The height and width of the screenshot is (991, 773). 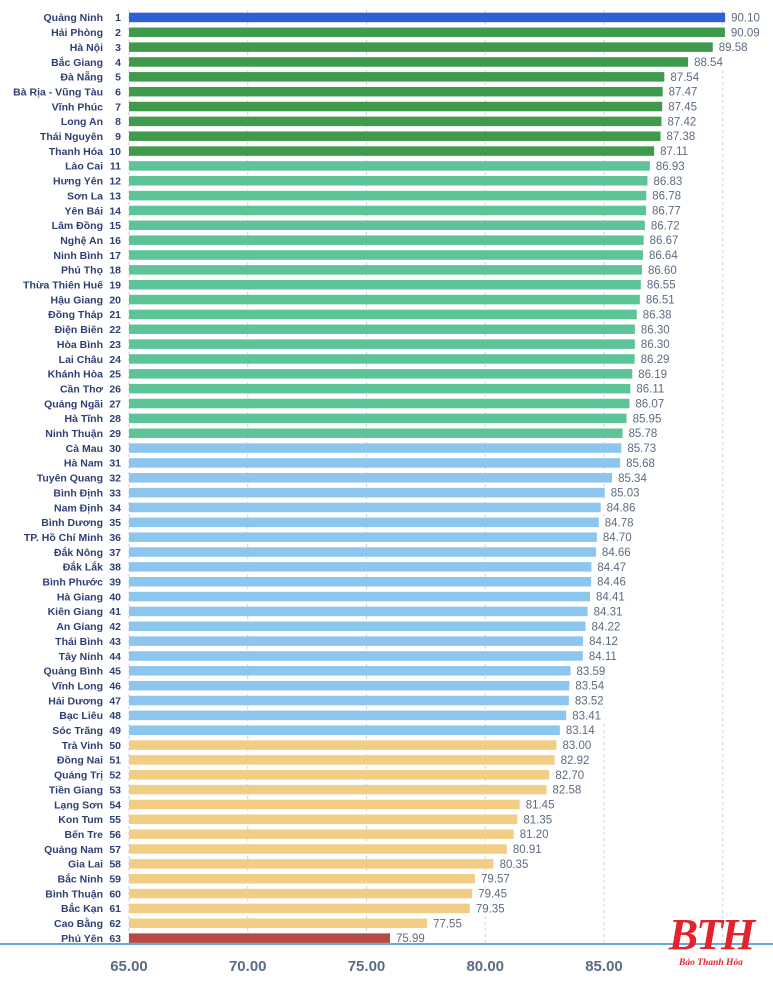 I want to click on rank-label: 53, so click(x=115, y=790).